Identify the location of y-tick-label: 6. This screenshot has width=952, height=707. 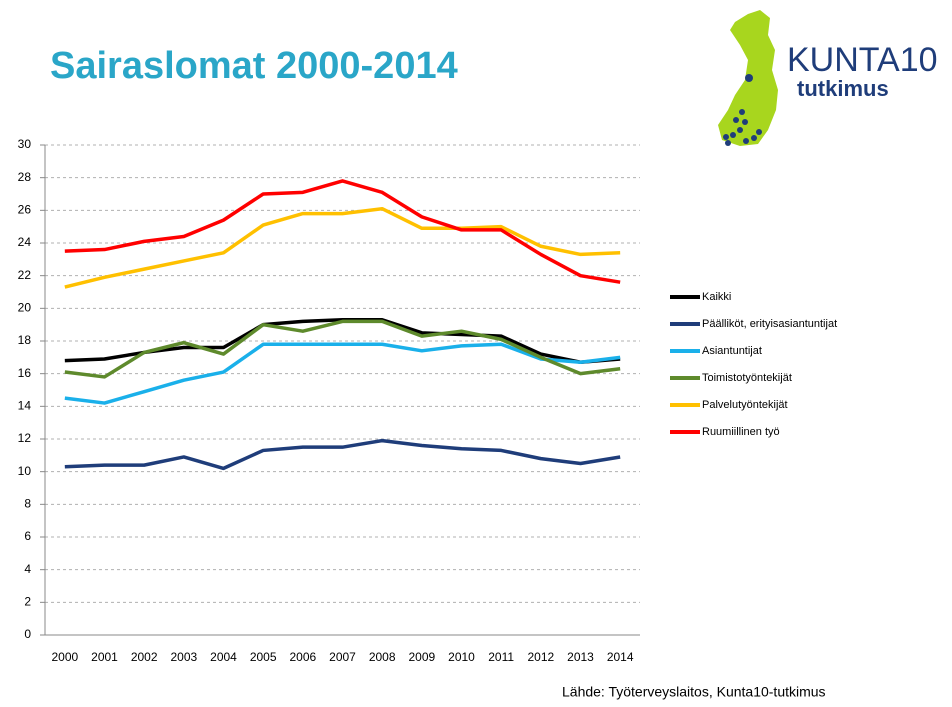
(27, 536).